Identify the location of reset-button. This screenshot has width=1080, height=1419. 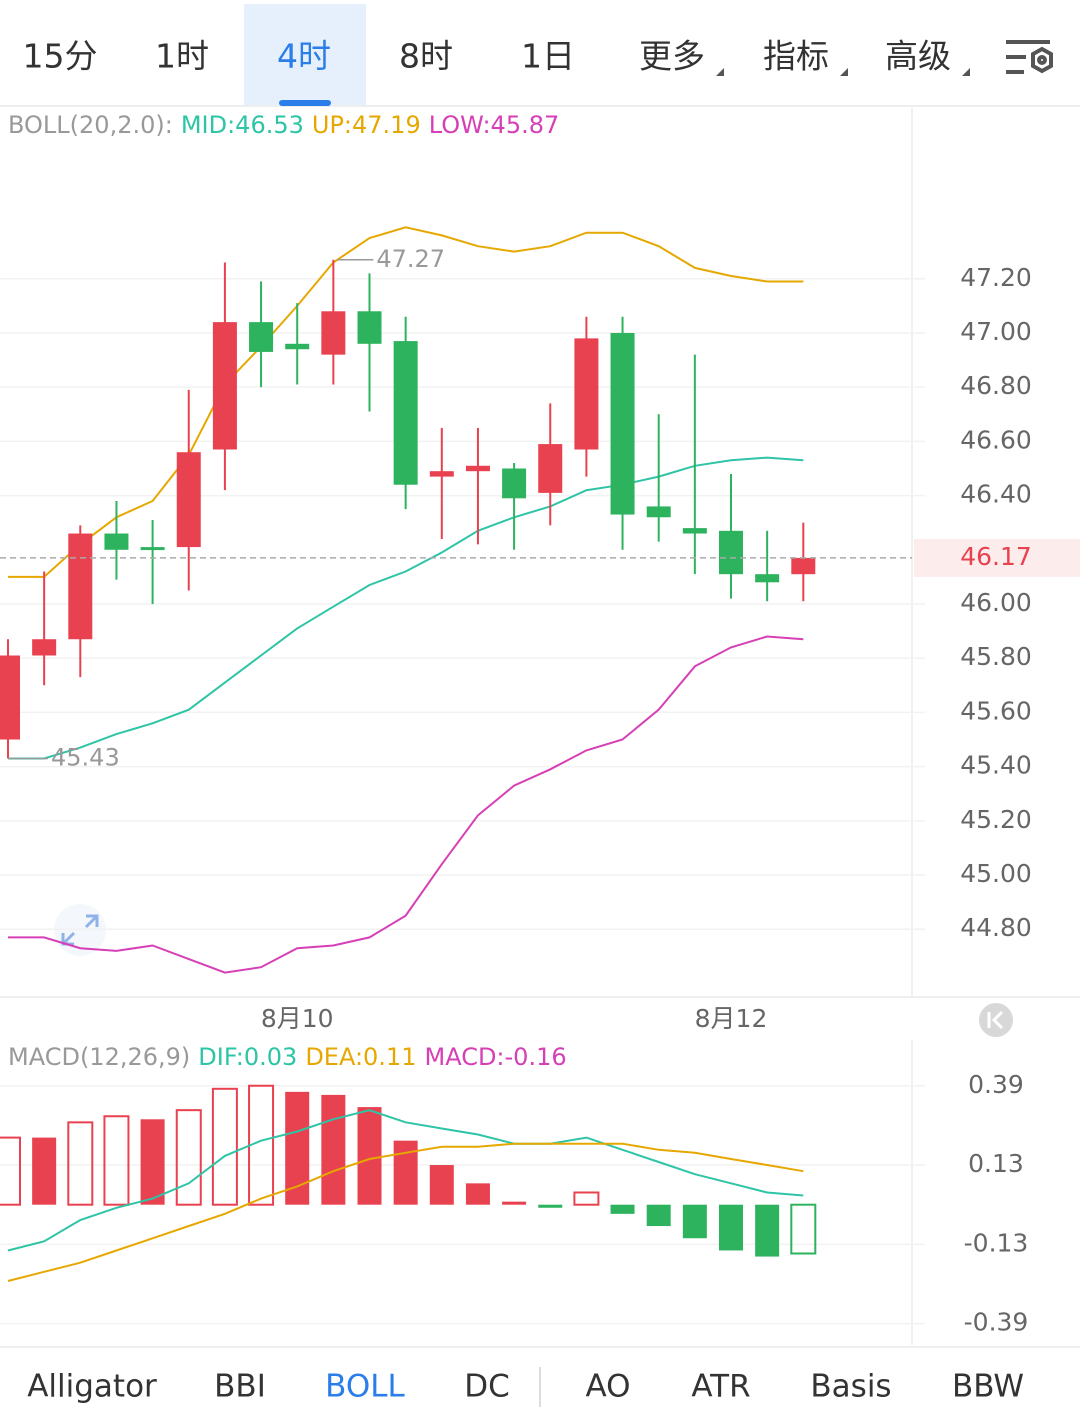
(996, 1020).